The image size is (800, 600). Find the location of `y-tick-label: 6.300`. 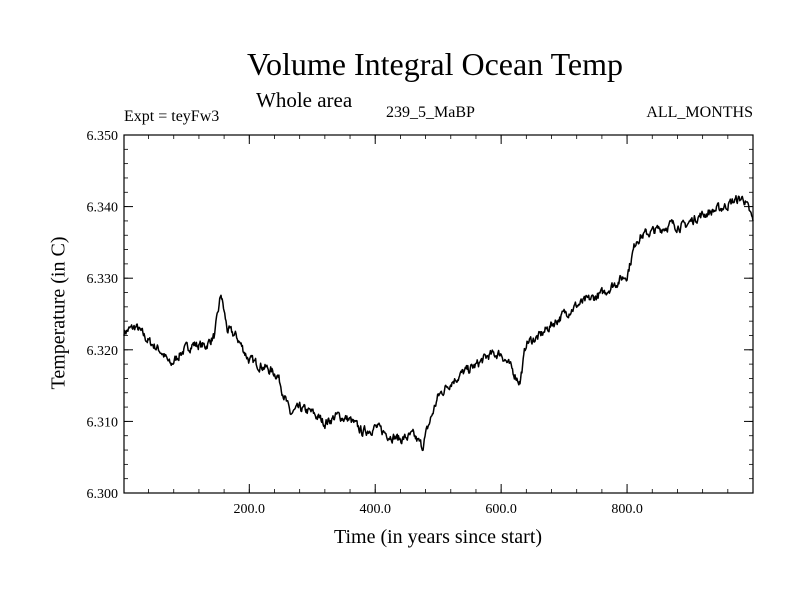

y-tick-label: 6.300 is located at coordinates (103, 494).